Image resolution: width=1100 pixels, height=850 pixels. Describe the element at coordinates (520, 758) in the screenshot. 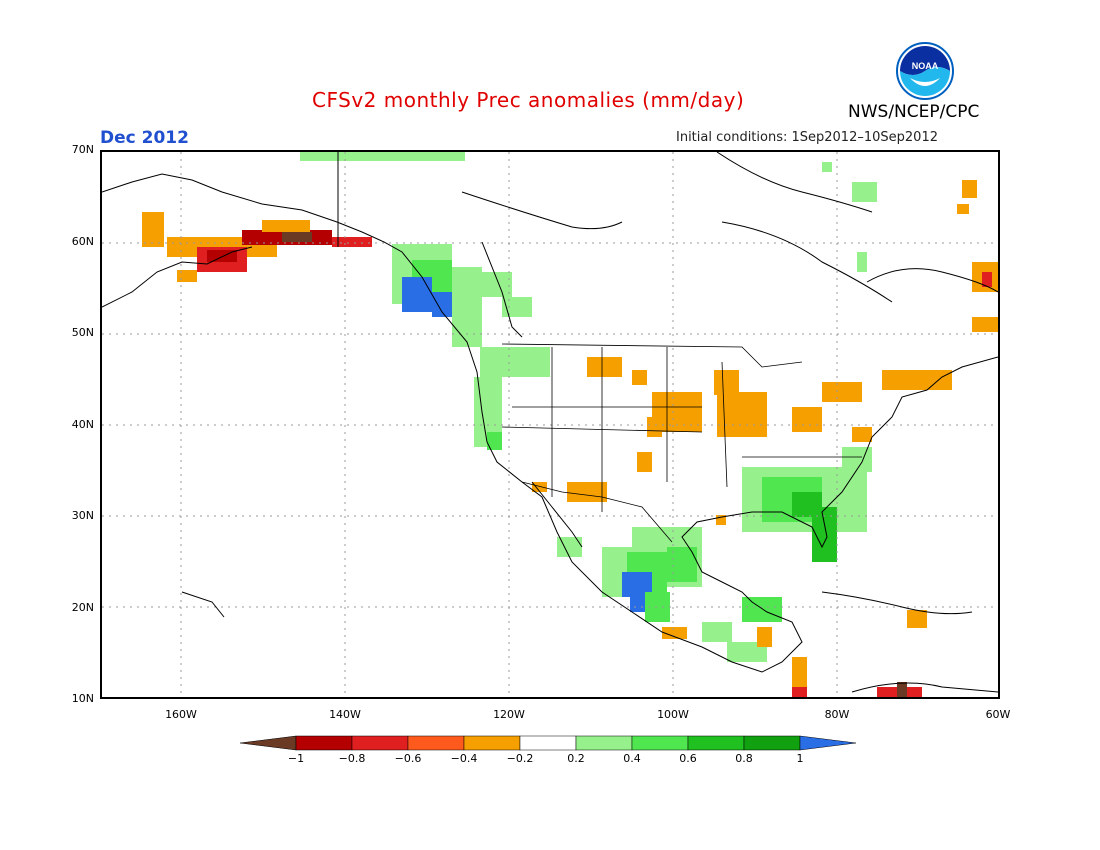

I see `colorbar-tick-label: −0.2` at that location.